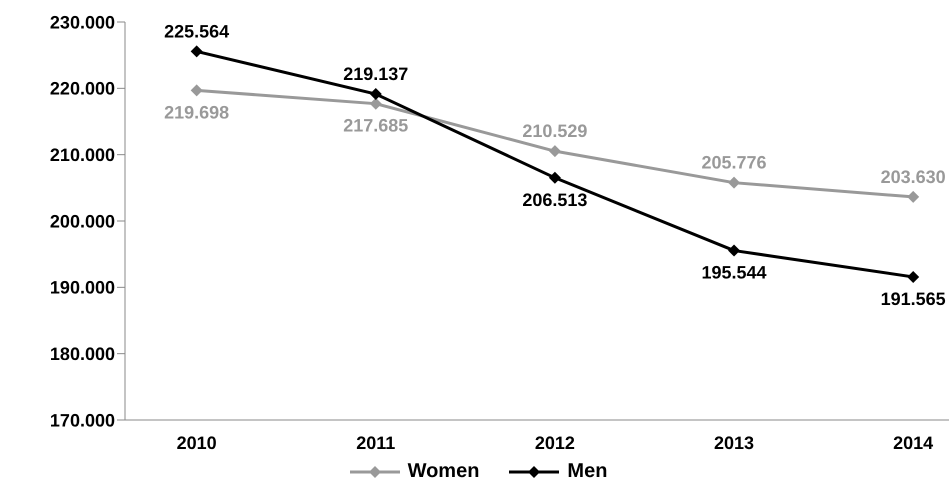 The width and height of the screenshot is (949, 495). I want to click on y-tick-label: 170.000, so click(82, 420).